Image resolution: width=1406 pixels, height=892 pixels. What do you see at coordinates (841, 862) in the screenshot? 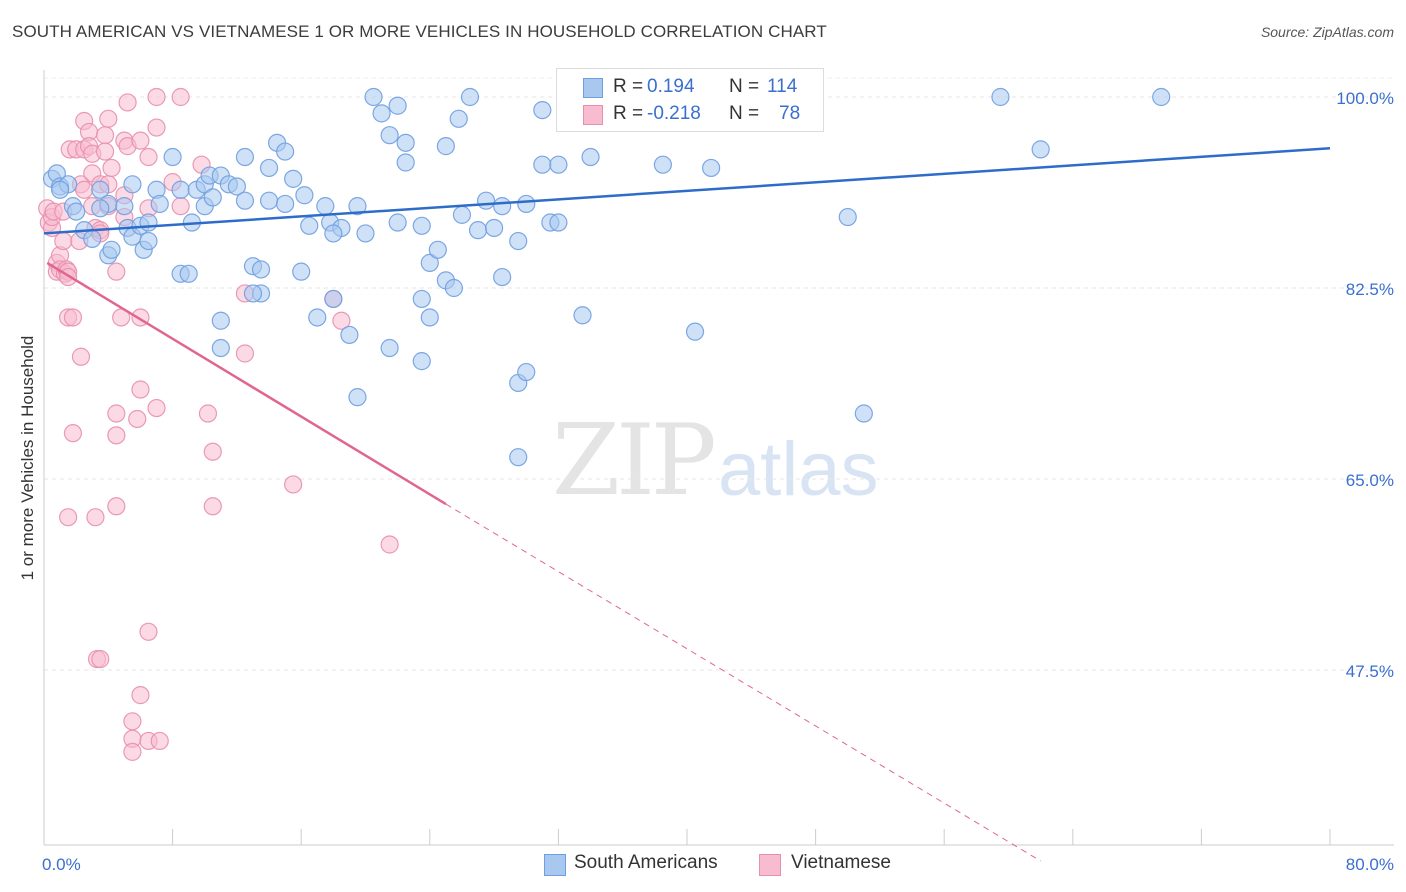
I see `legend-label: Vietnamese` at bounding box center [841, 862].